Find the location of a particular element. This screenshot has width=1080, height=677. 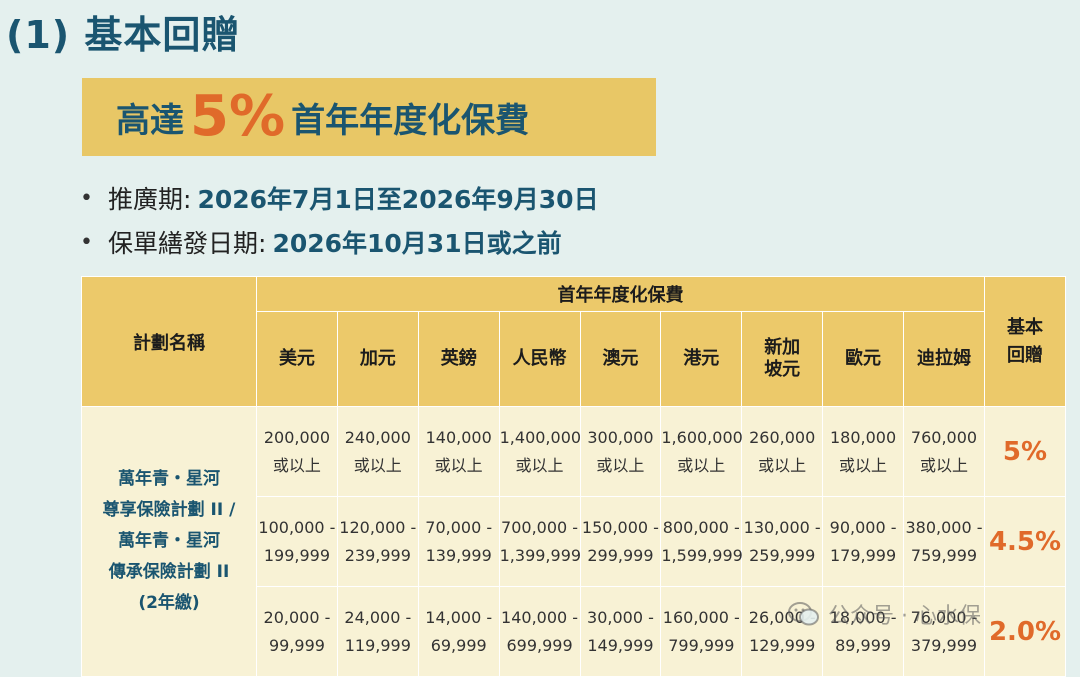

premium-range-line: 70,000 - is located at coordinates (459, 527).